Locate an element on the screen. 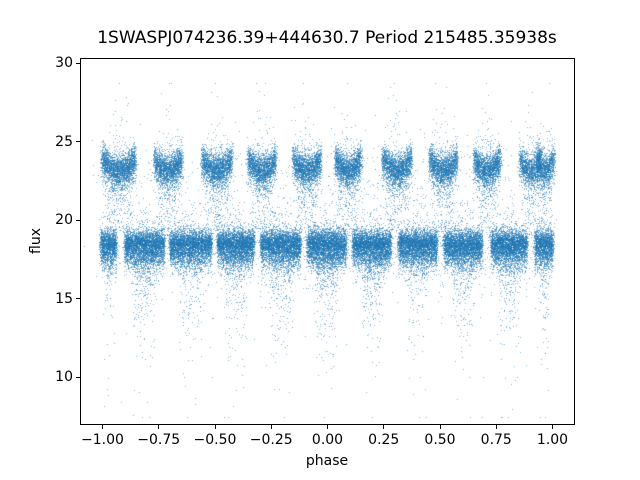 Image resolution: width=640 pixels, height=480 pixels. x-tick-label: 0.00 is located at coordinates (327, 440).